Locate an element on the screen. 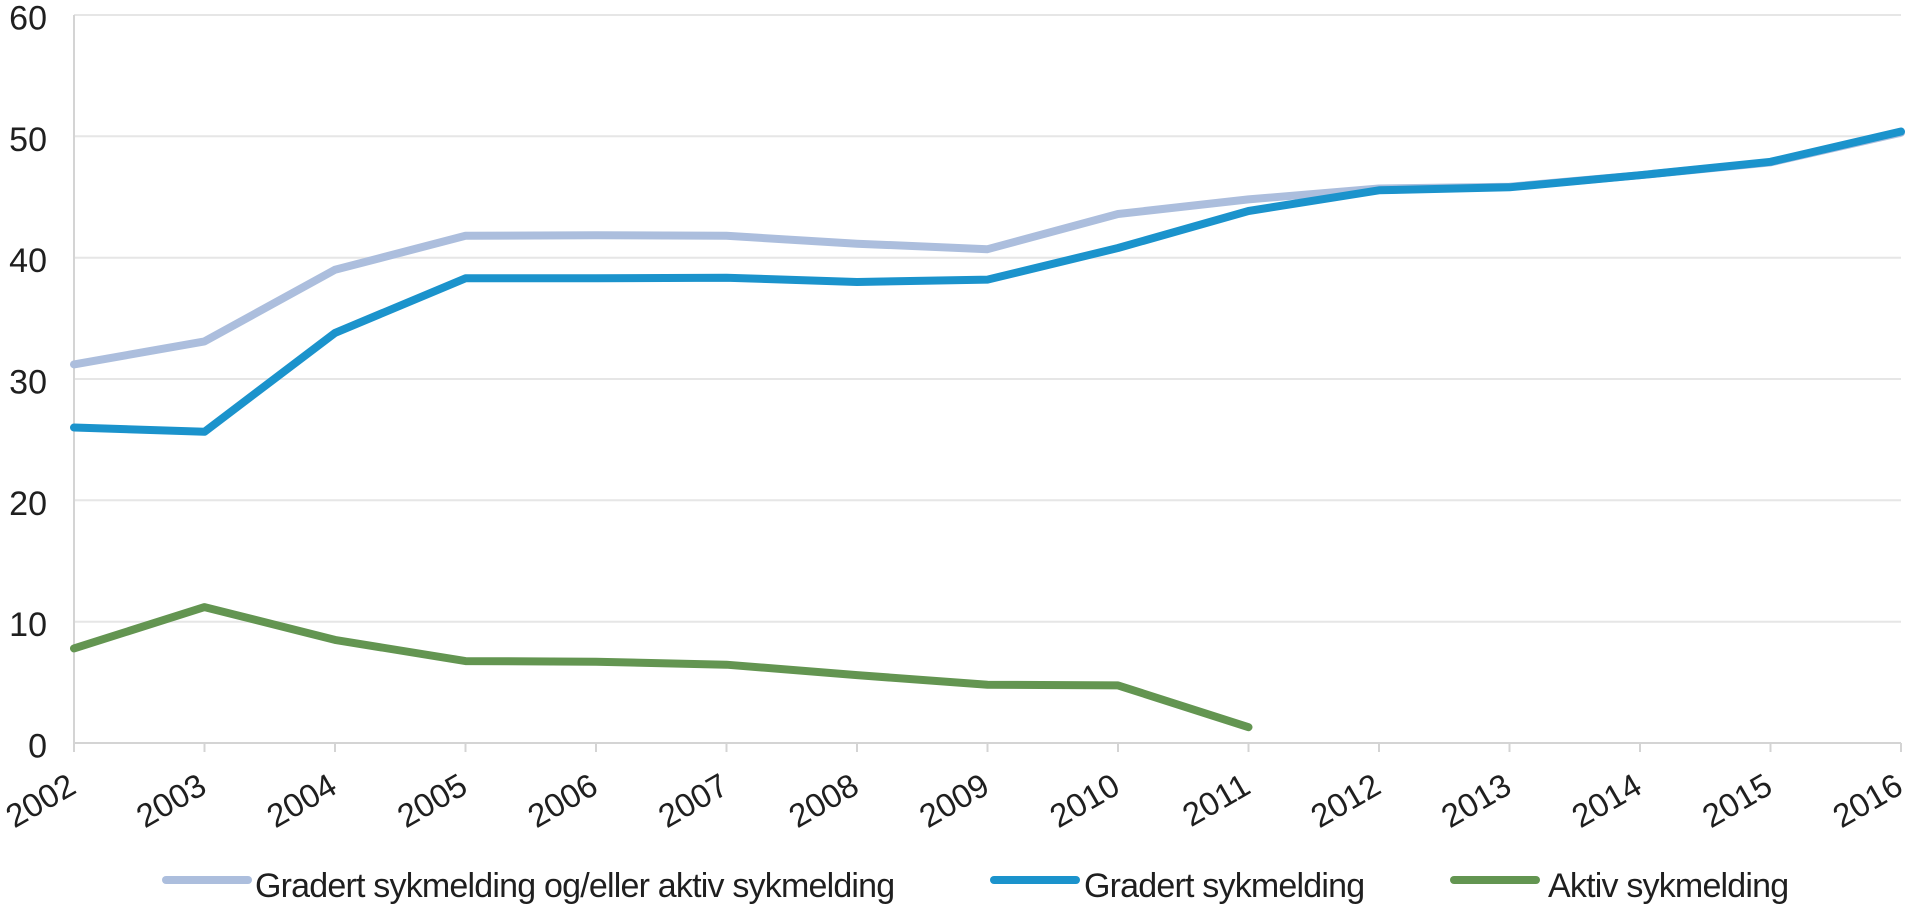 This screenshot has width=1915, height=905. svg-text: 30 is located at coordinates (28, 383).